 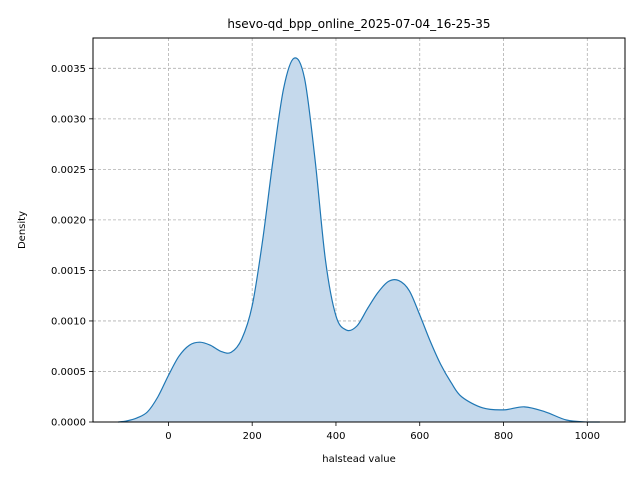 I want to click on y-tick-label: 0.0025, so click(x=68, y=170).